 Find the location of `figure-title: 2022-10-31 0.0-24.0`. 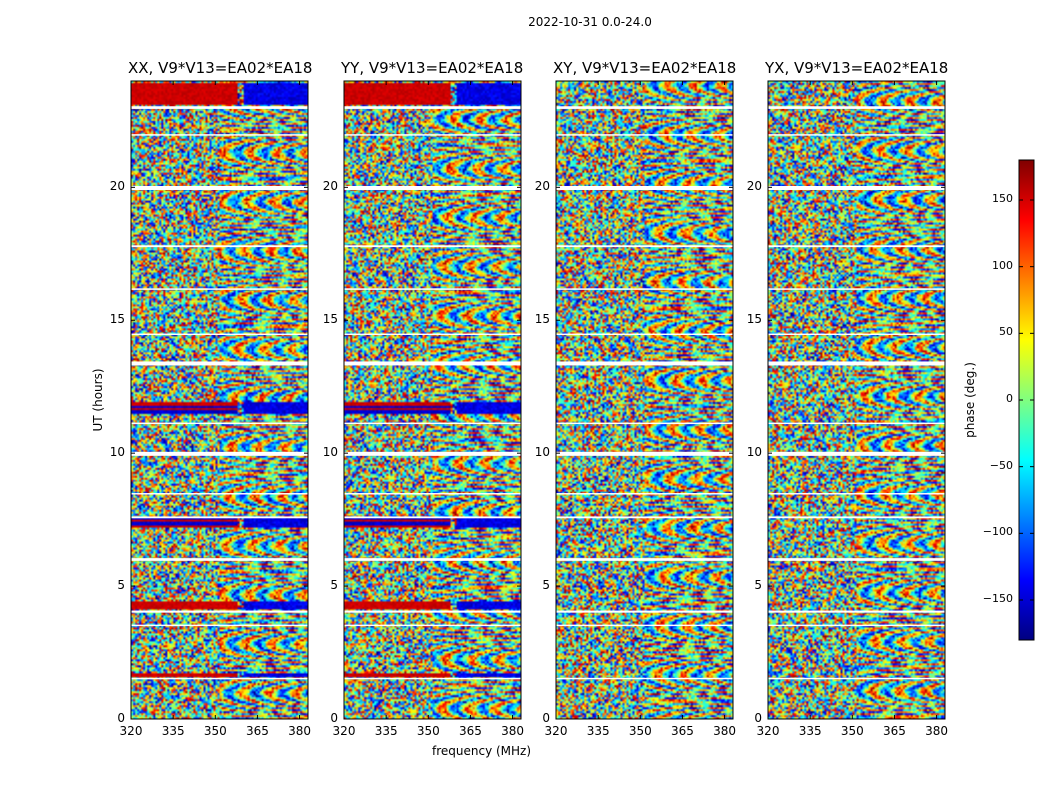

figure-title: 2022-10-31 0.0-24.0 is located at coordinates (590, 22).